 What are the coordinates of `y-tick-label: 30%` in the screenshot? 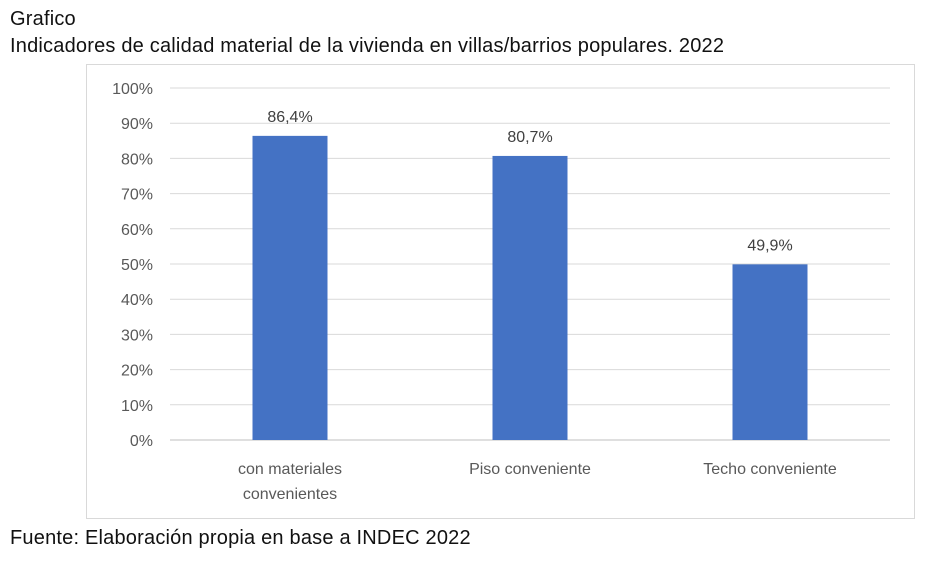 It's located at (137, 335).